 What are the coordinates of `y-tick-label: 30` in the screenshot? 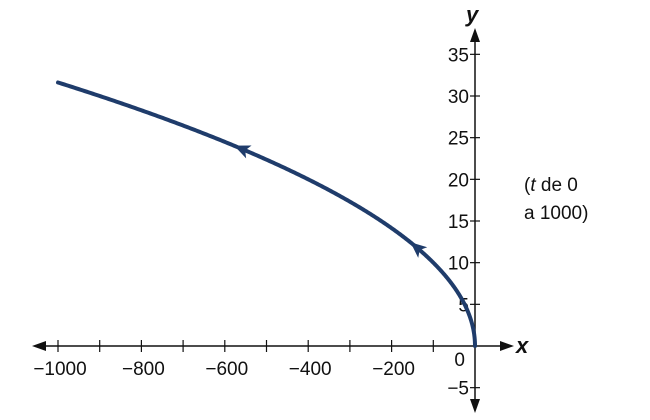 It's located at (458, 97).